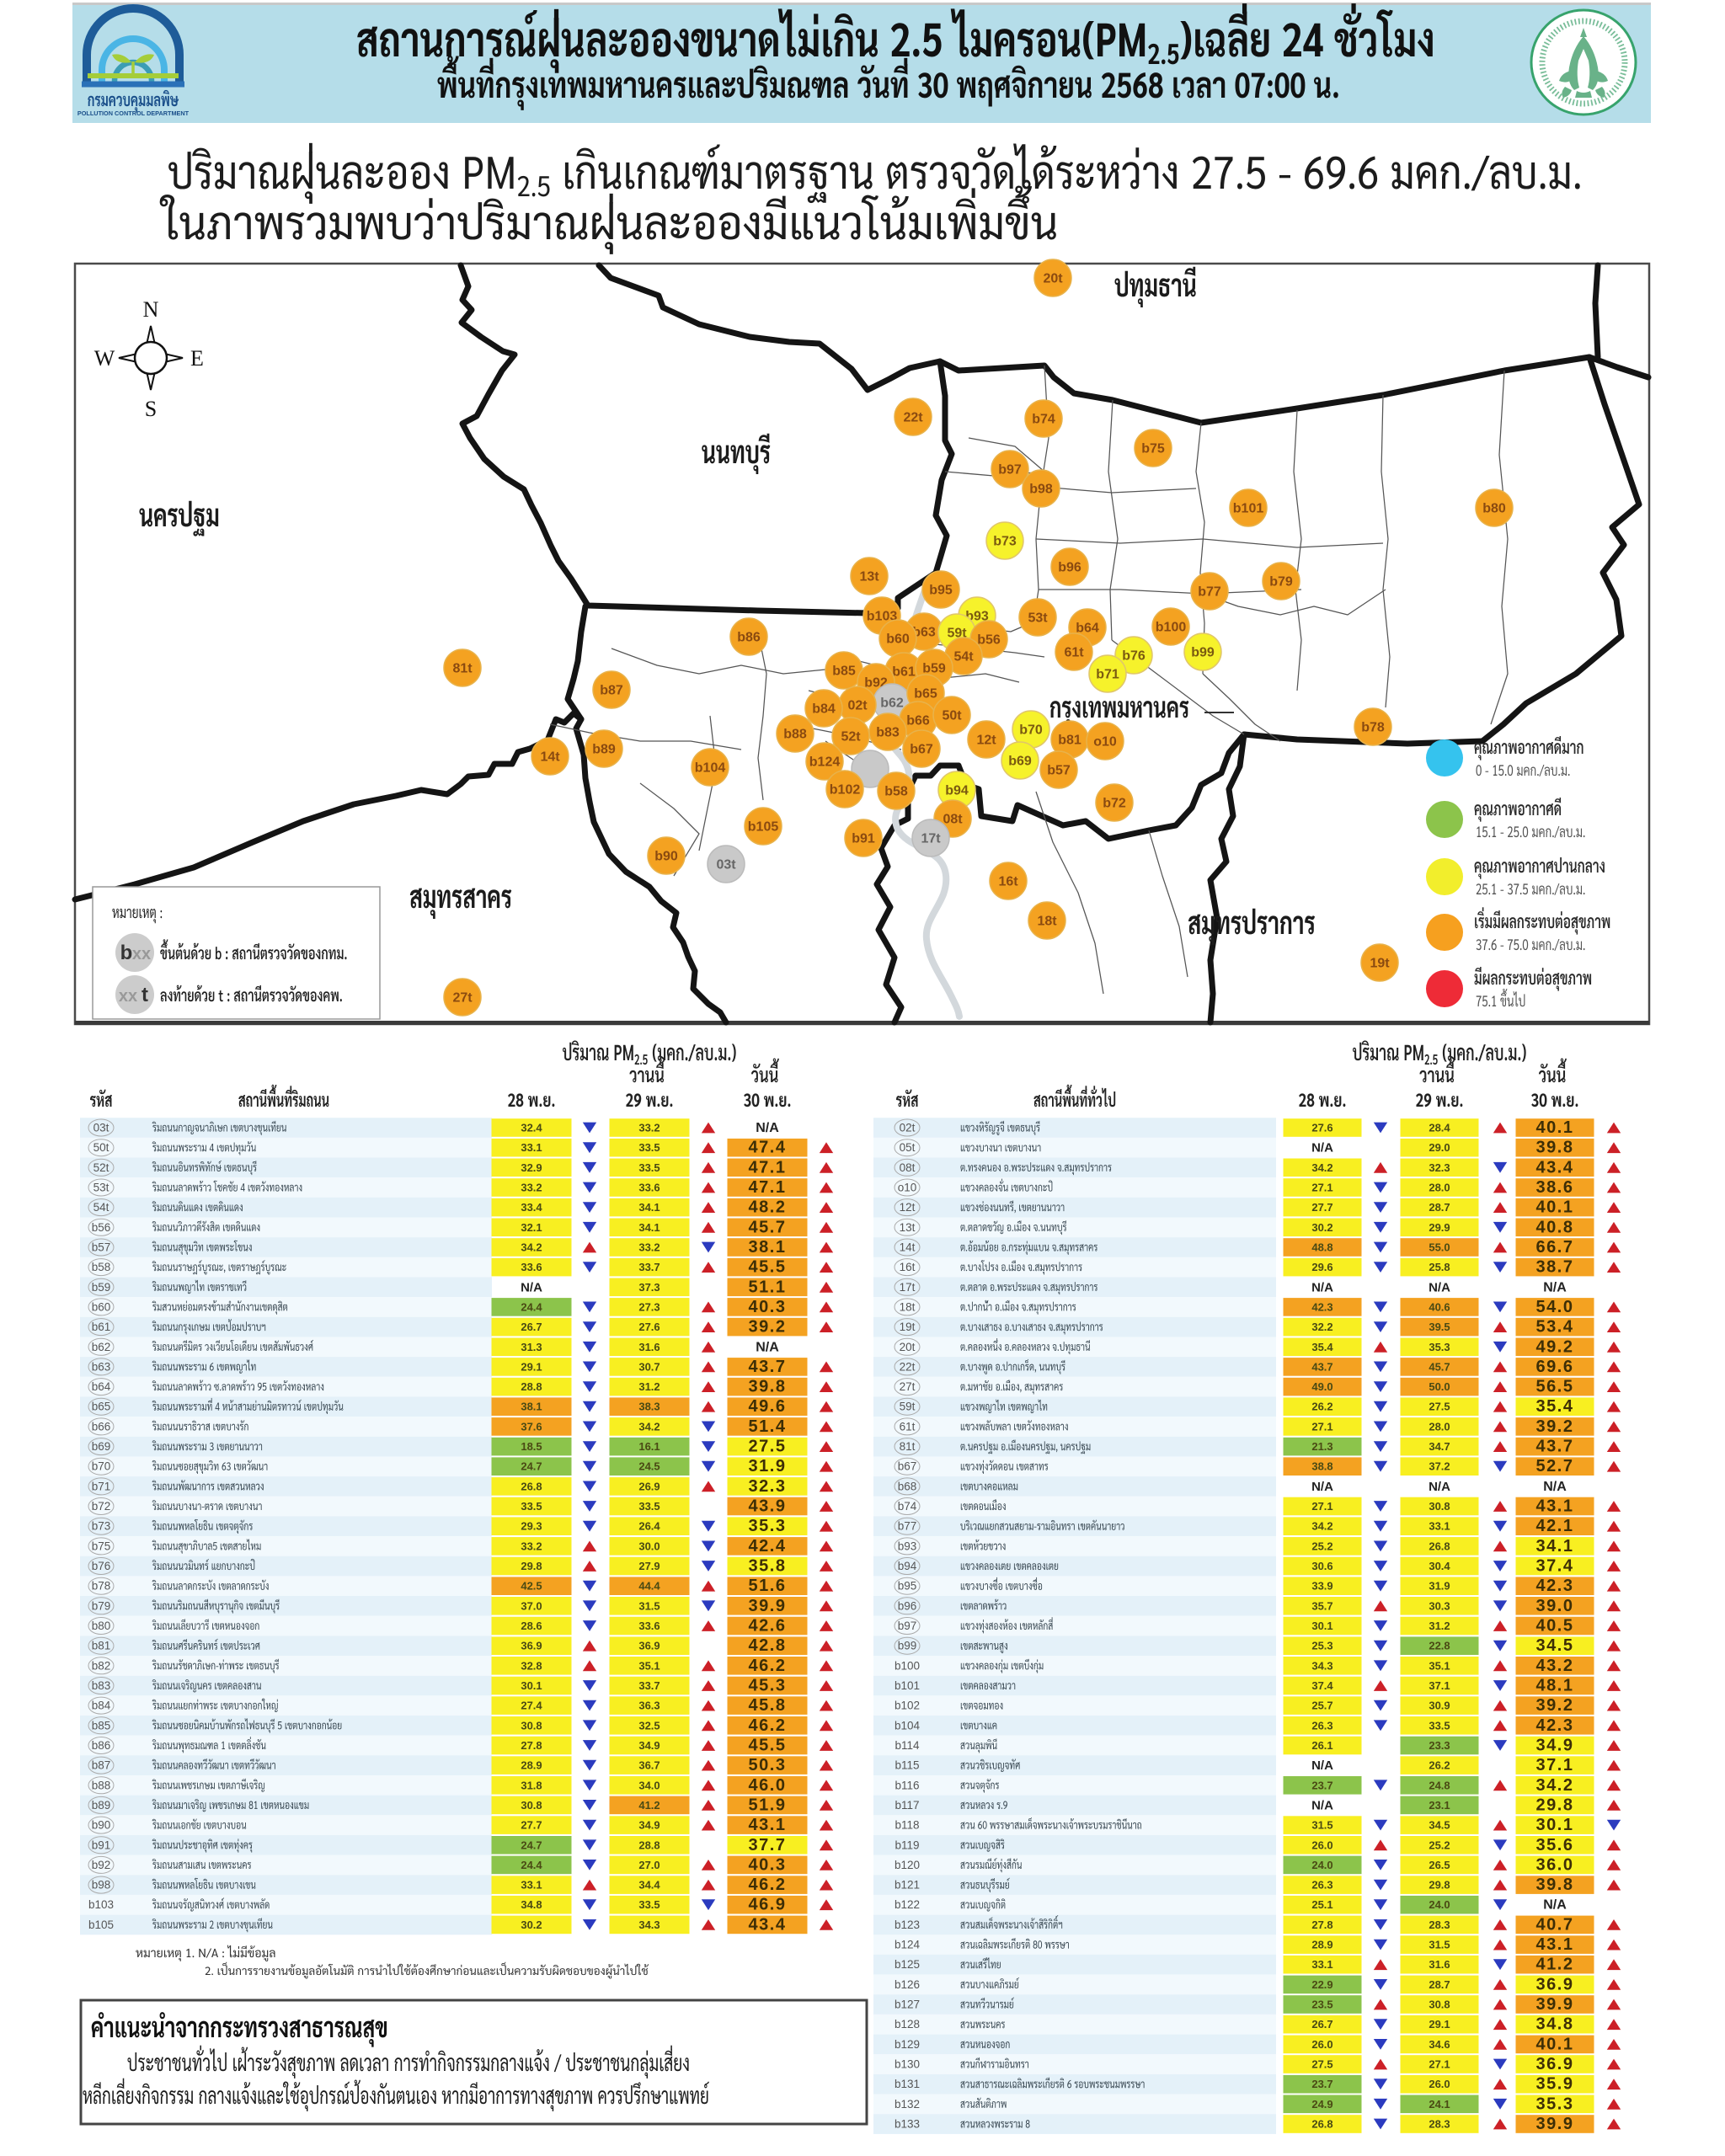 The image size is (1725, 2156). Describe the element at coordinates (649, 1207) in the screenshot. I see `svg-text: 34.1` at that location.